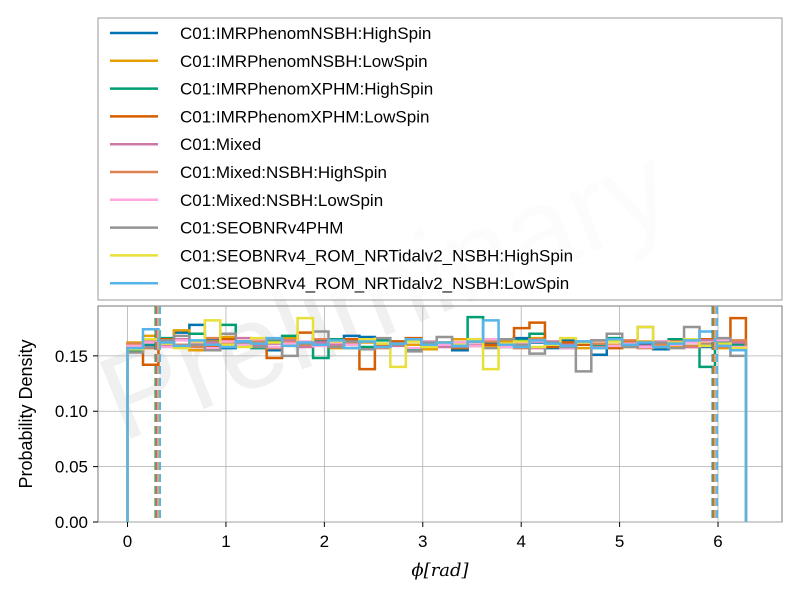 The image size is (800, 600). Describe the element at coordinates (220, 144) in the screenshot. I see `legend-label: C01:Mixed` at that location.